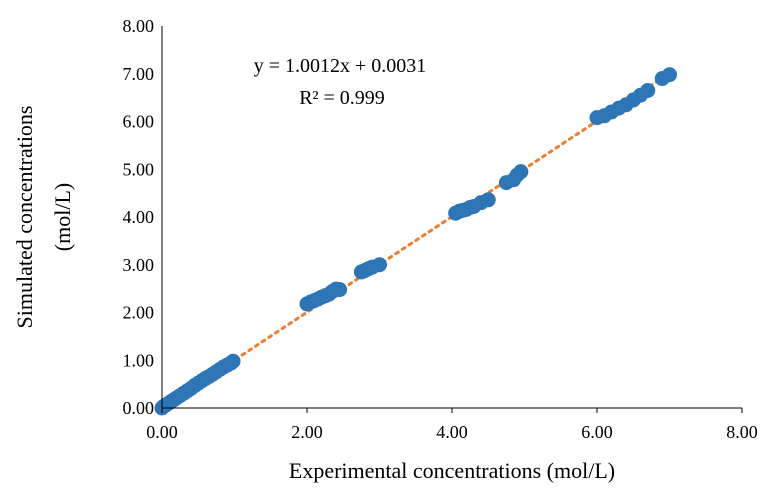  I want to click on y-tick-label: 5.00, so click(139, 169).